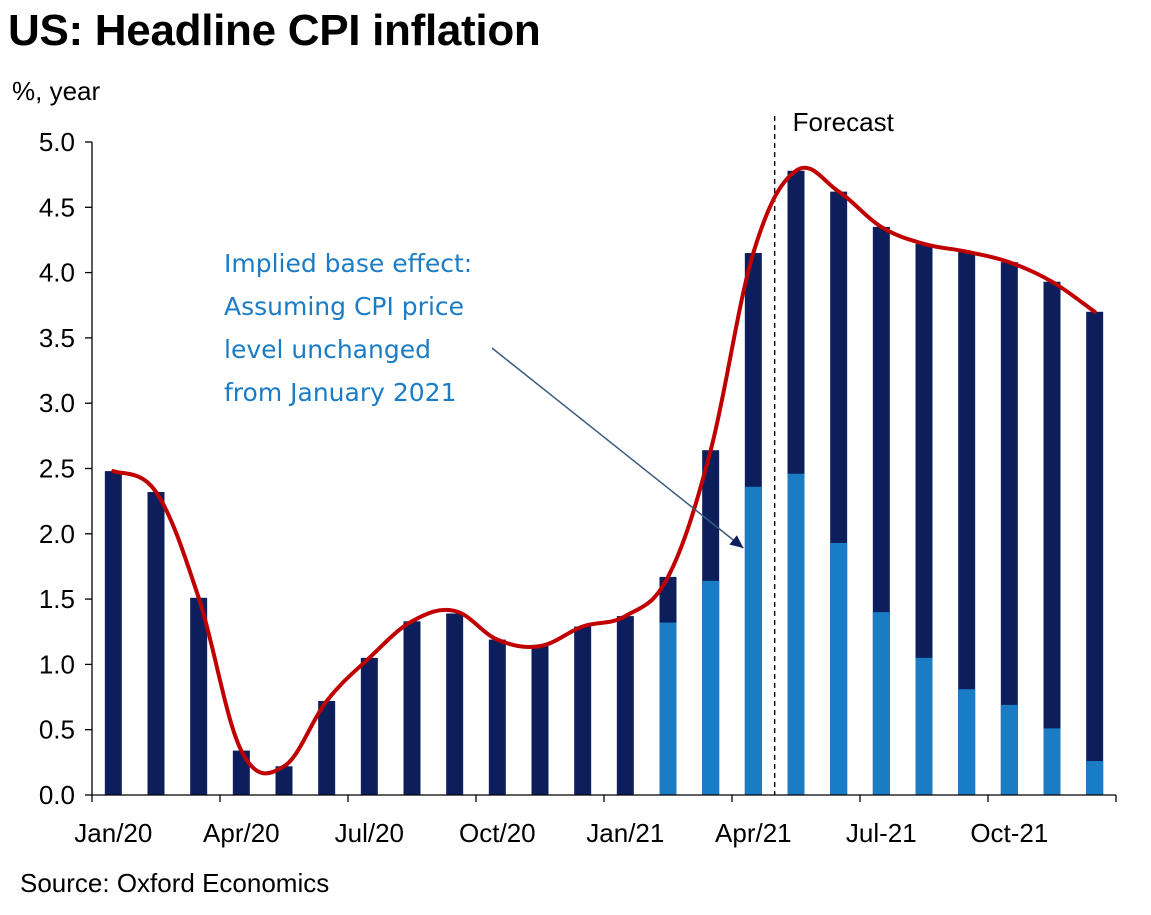  What do you see at coordinates (57, 795) in the screenshot?
I see `y-tick-label: 0.0` at bounding box center [57, 795].